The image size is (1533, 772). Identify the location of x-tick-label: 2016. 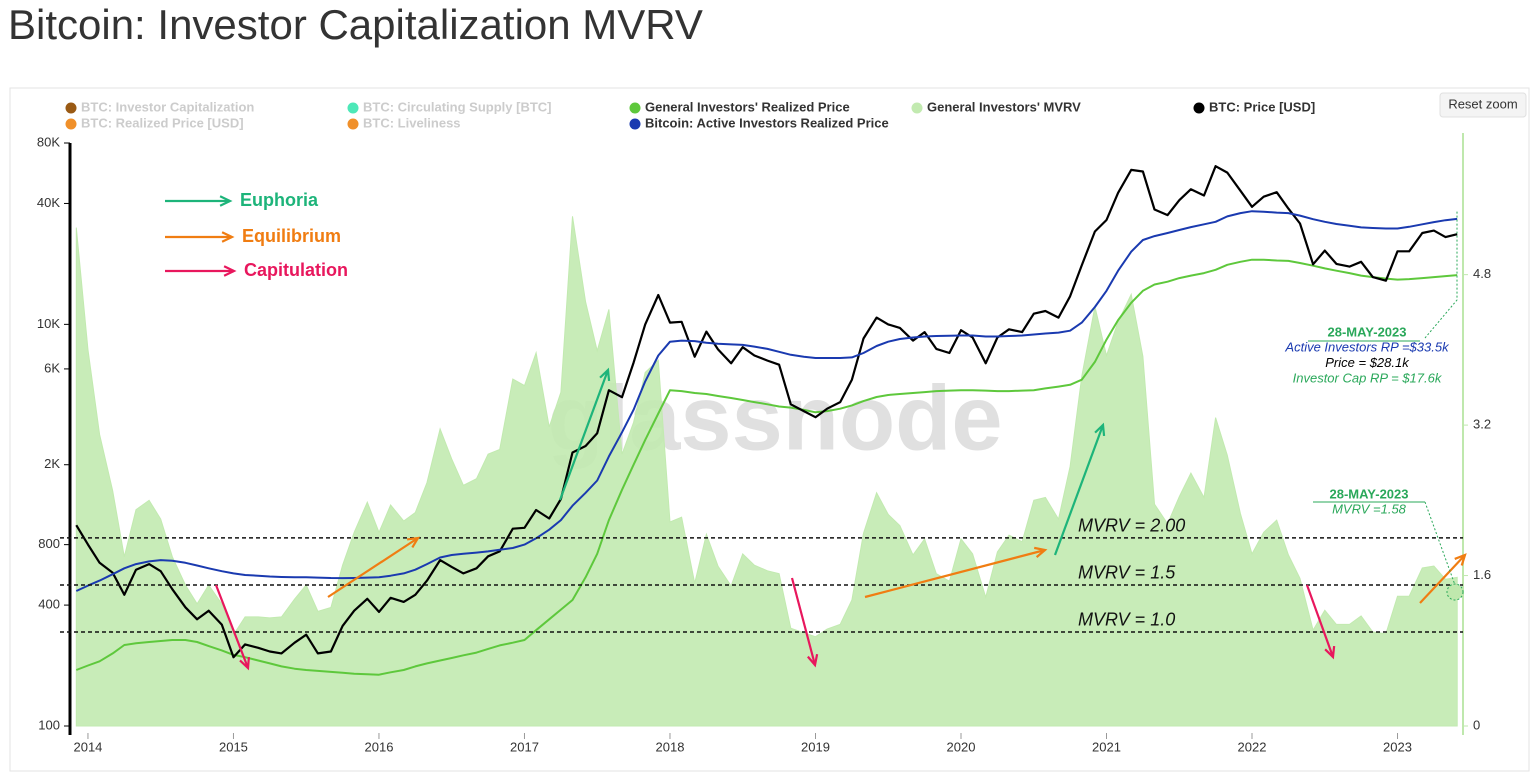
(379, 746).